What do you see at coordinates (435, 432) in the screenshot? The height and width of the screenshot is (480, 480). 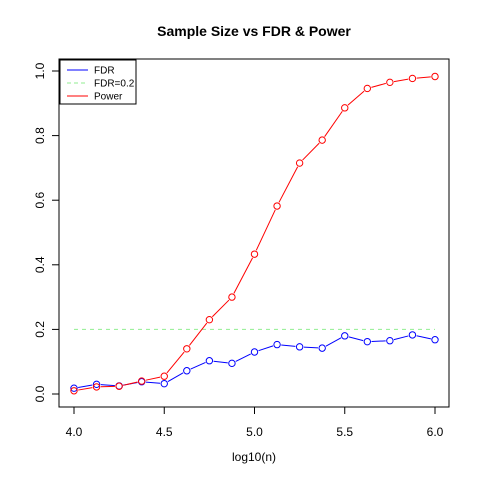 I see `x-tick-label: 6.0` at bounding box center [435, 432].